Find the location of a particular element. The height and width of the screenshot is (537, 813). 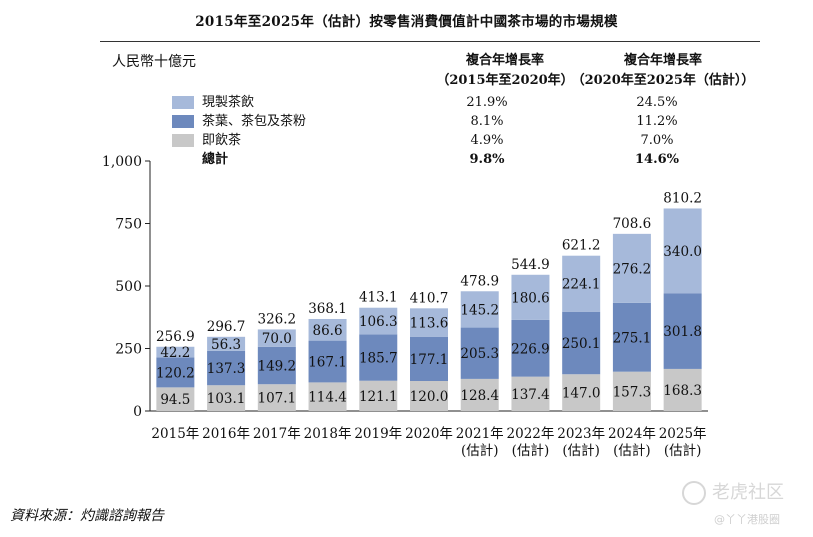

total-label: 478.9 is located at coordinates (479, 281).